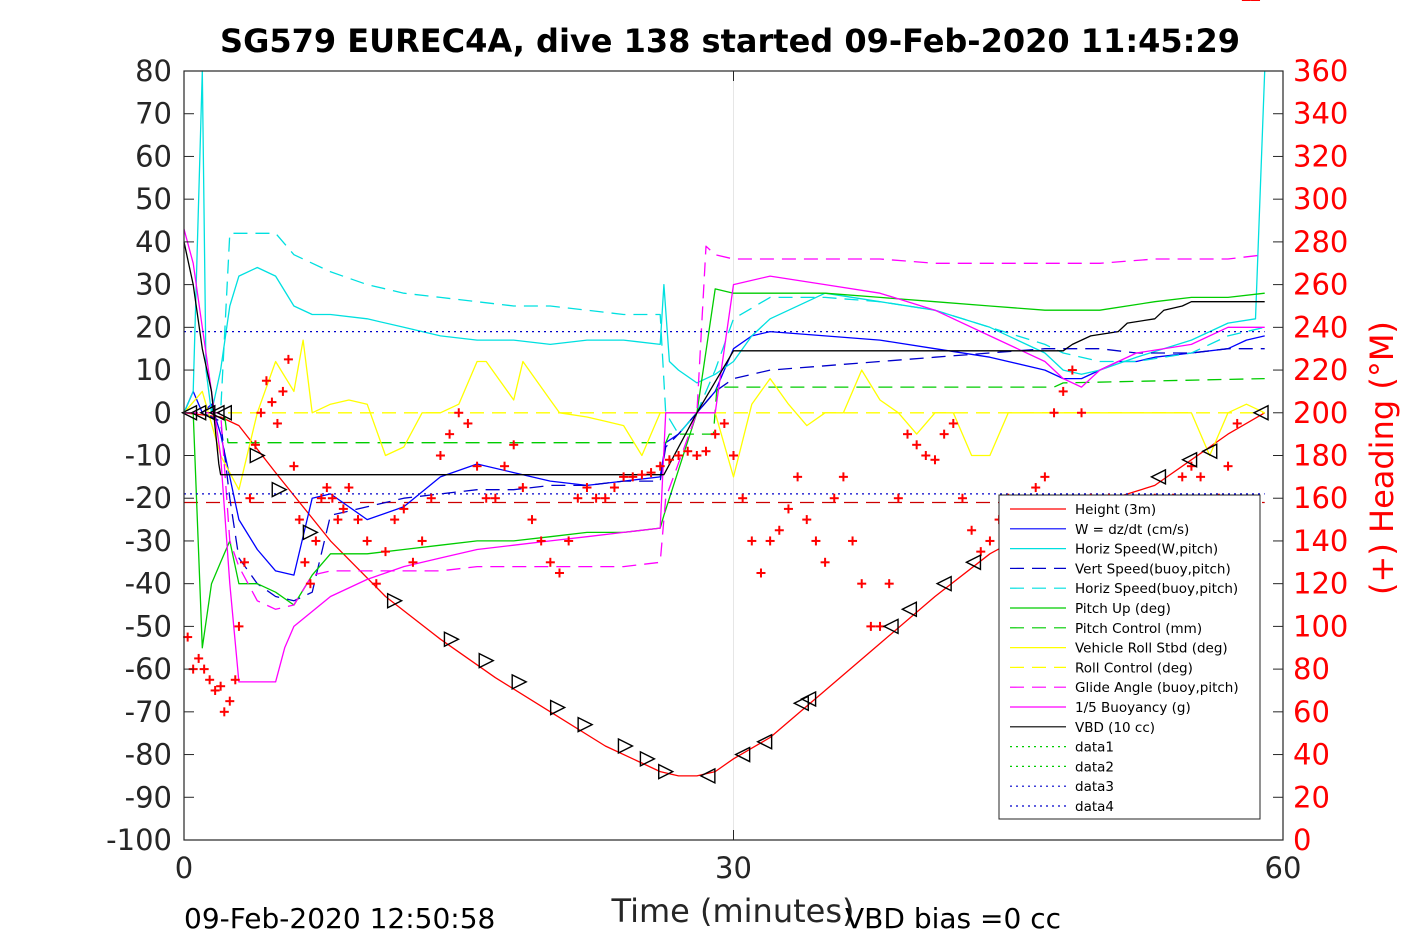 This screenshot has width=1417, height=945. I want to click on legend-label: Height (3m), so click(1115, 510).